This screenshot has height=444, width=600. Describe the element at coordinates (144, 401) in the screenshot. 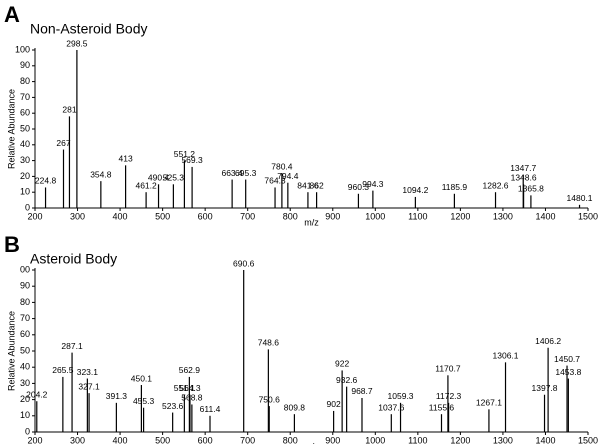

I see `peak-label: 455.3` at that location.